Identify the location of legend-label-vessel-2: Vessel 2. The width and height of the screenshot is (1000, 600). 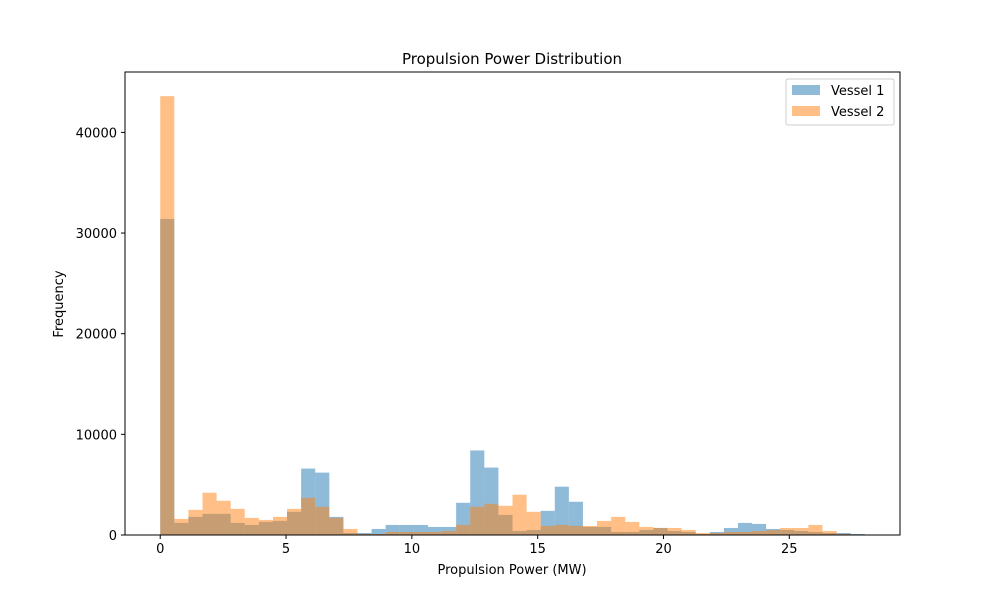
(857, 112).